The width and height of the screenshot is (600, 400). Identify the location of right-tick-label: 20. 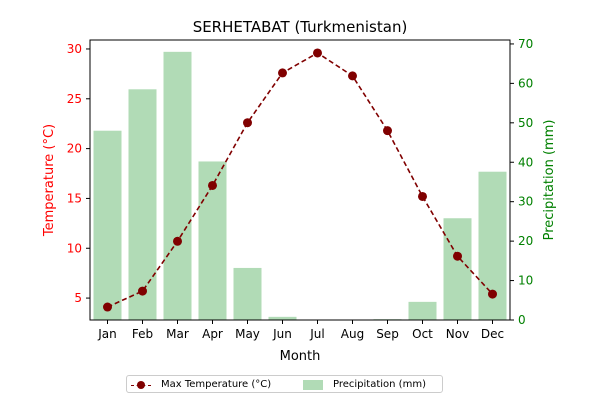
(525, 241).